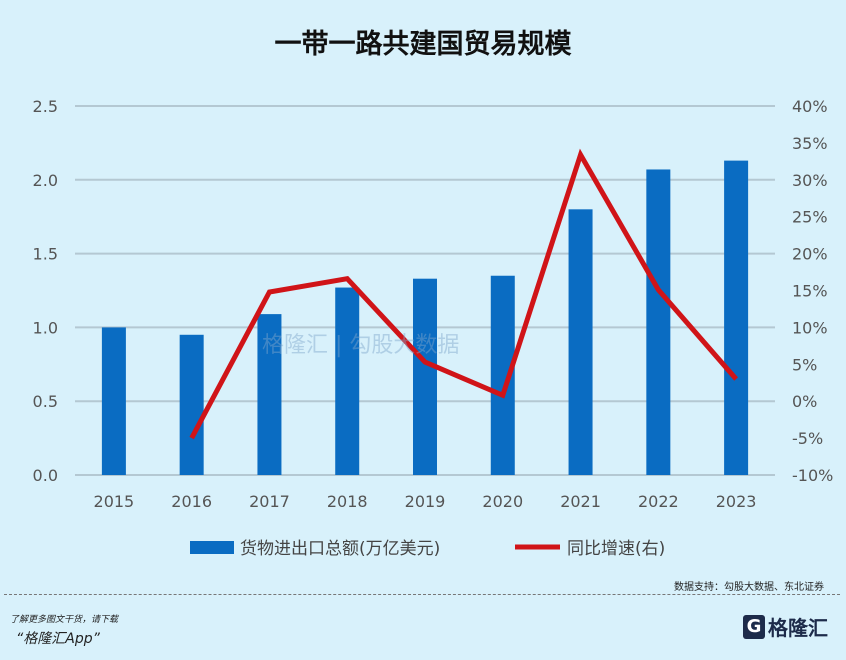 This screenshot has width=846, height=660. I want to click on bar-2016, so click(191, 404).